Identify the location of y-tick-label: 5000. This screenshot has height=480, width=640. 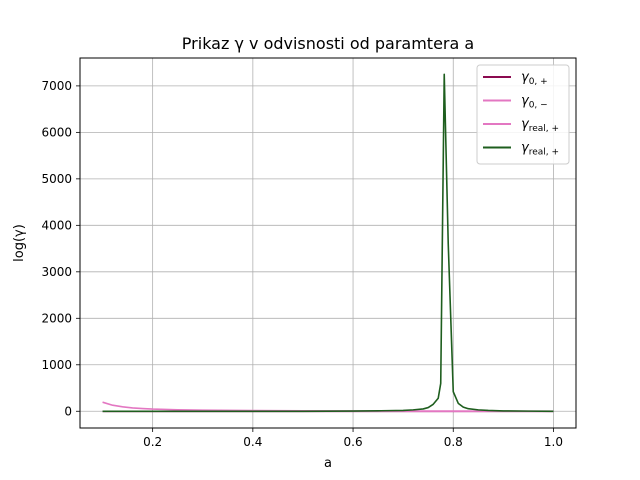
(56, 179).